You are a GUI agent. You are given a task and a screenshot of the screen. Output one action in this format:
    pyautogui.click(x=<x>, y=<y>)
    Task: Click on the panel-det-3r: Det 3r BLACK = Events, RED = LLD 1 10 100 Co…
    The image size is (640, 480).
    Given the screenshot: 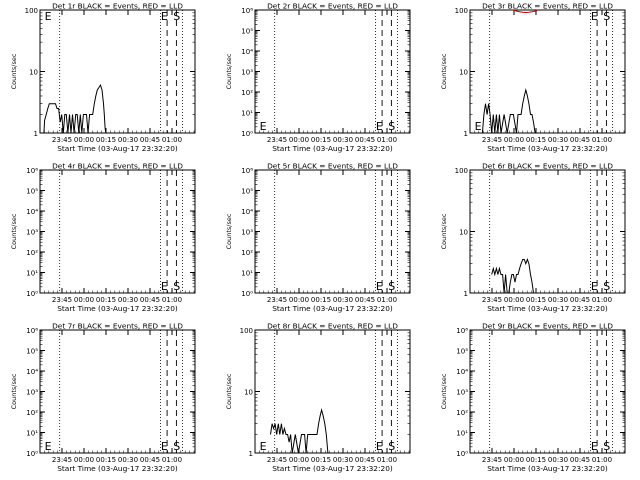 What is the action you would take?
    pyautogui.click(x=533, y=77)
    